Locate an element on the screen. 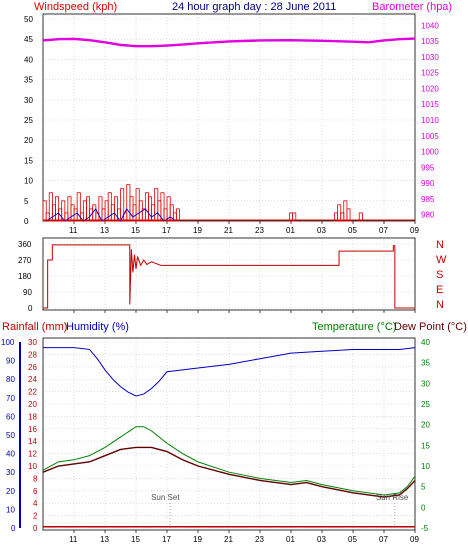 Image resolution: width=468 pixels, height=560 pixels. humidity-tick-label: 50 is located at coordinates (10, 435).